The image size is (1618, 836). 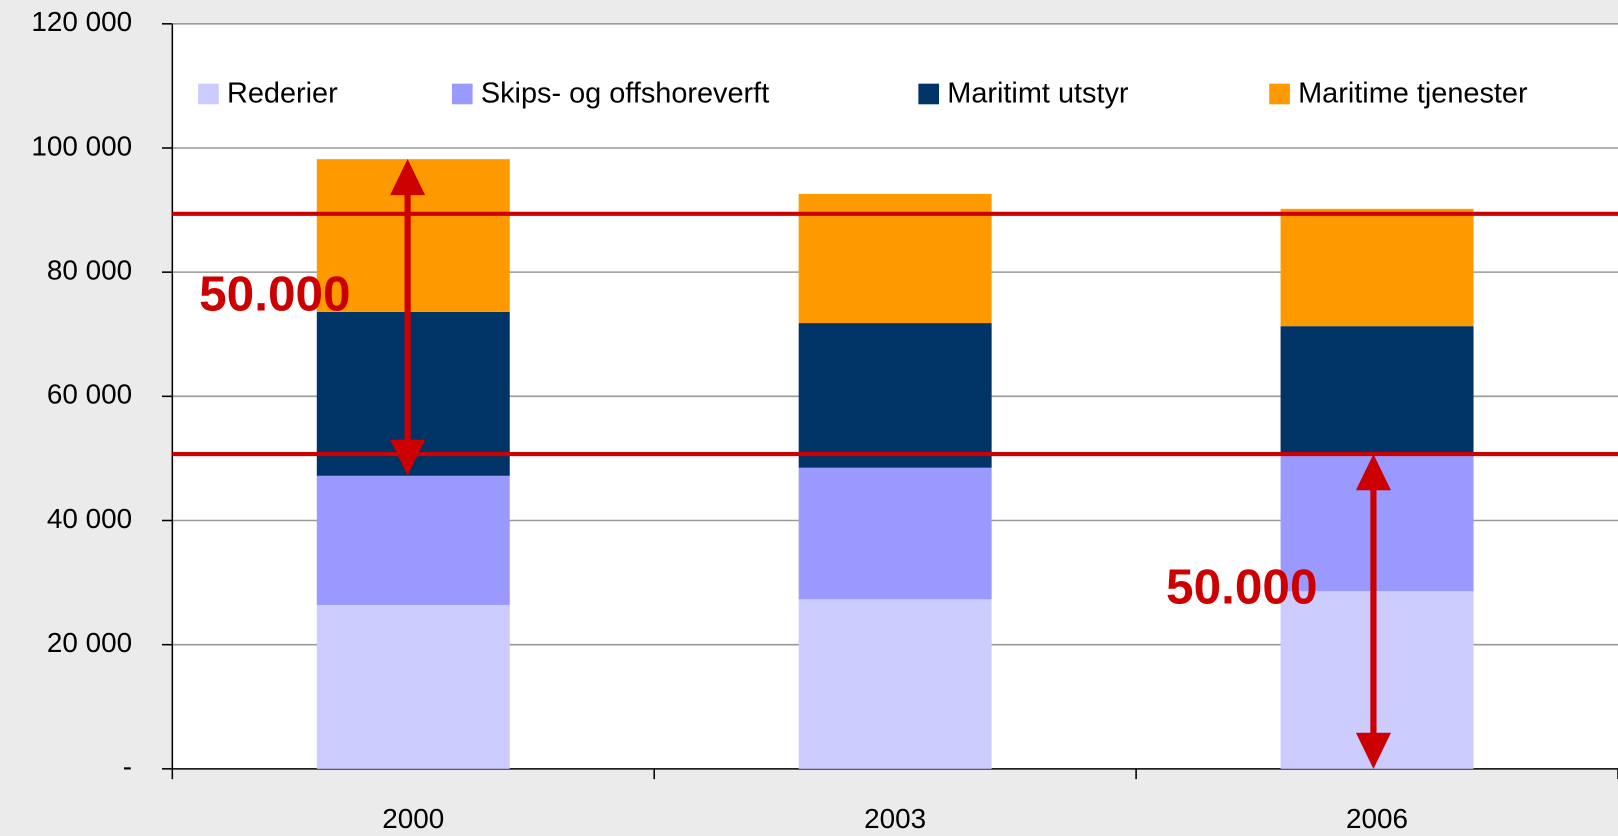 What do you see at coordinates (282, 94) in the screenshot?
I see `legend-label: Rederier` at bounding box center [282, 94].